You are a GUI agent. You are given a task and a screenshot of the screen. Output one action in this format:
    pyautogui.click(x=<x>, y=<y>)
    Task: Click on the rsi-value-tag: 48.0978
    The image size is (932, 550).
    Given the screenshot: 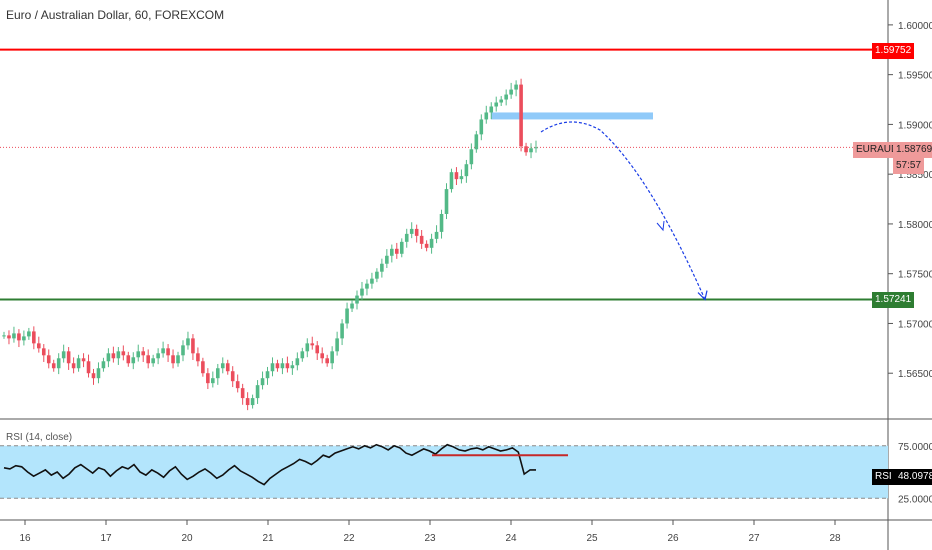 What is the action you would take?
    pyautogui.click(x=913, y=477)
    